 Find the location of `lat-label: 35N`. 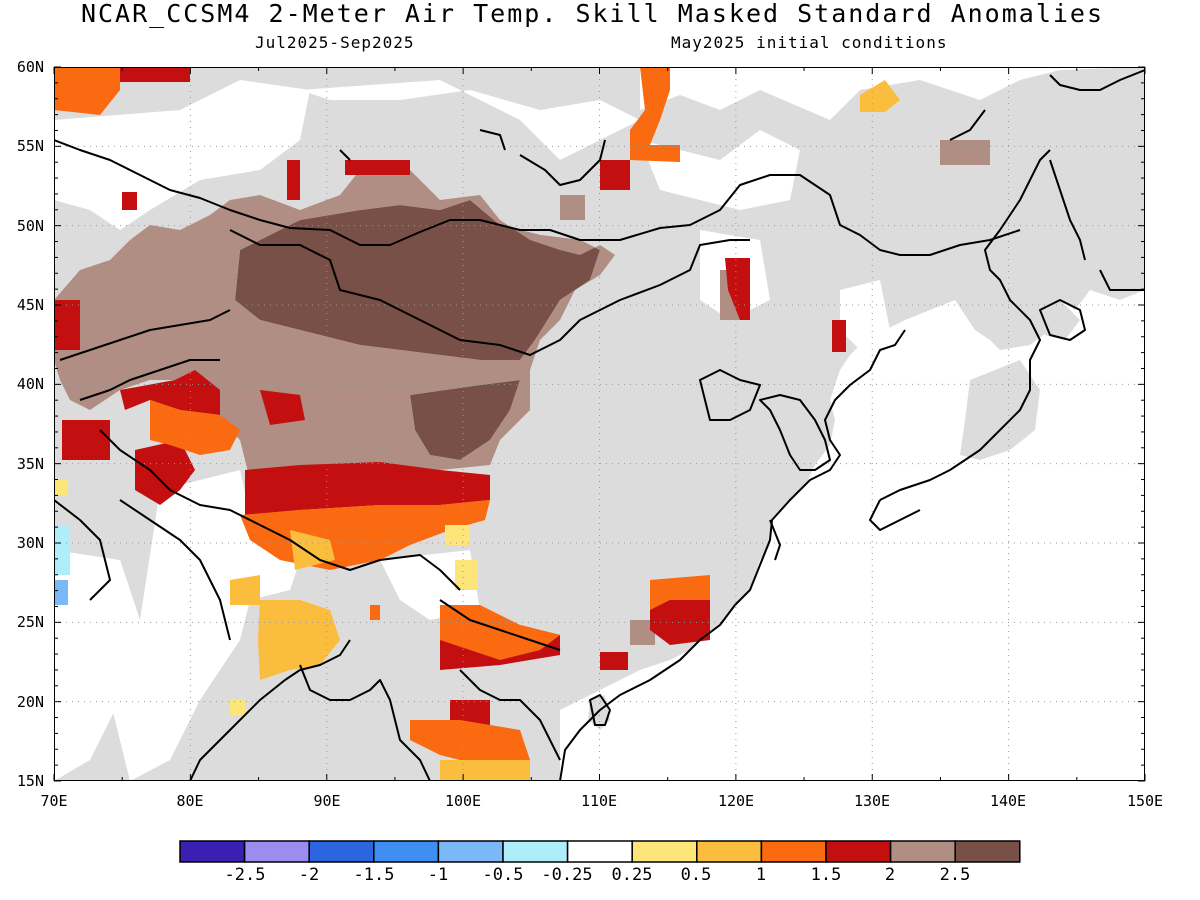

lat-label: 35N is located at coordinates (30, 464).